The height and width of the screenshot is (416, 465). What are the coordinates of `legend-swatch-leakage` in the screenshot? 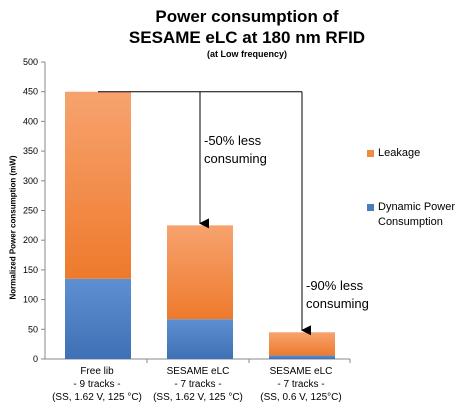 It's located at (370, 153).